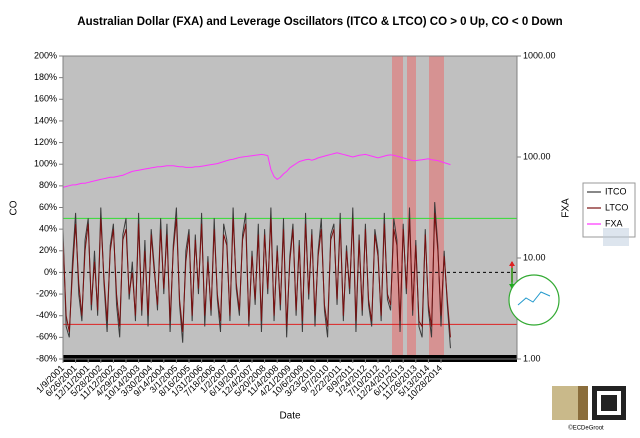  What do you see at coordinates (589, 403) in the screenshot?
I see `logo` at bounding box center [589, 403].